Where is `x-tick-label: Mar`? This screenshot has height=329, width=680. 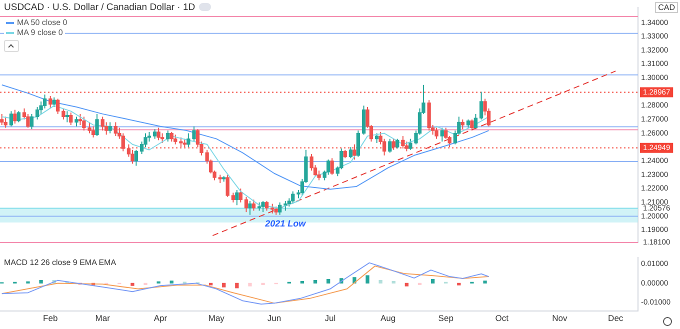
x-tick-label: Mar is located at coordinates (102, 318).